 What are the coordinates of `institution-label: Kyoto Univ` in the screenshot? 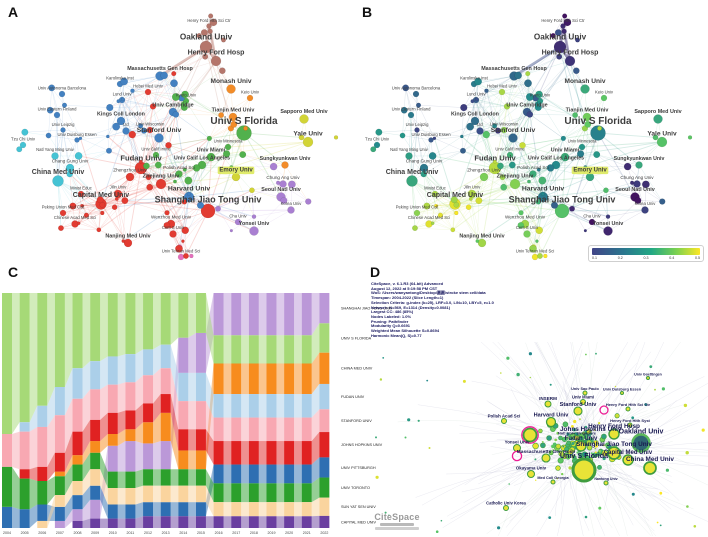 It's located at (186, 95).